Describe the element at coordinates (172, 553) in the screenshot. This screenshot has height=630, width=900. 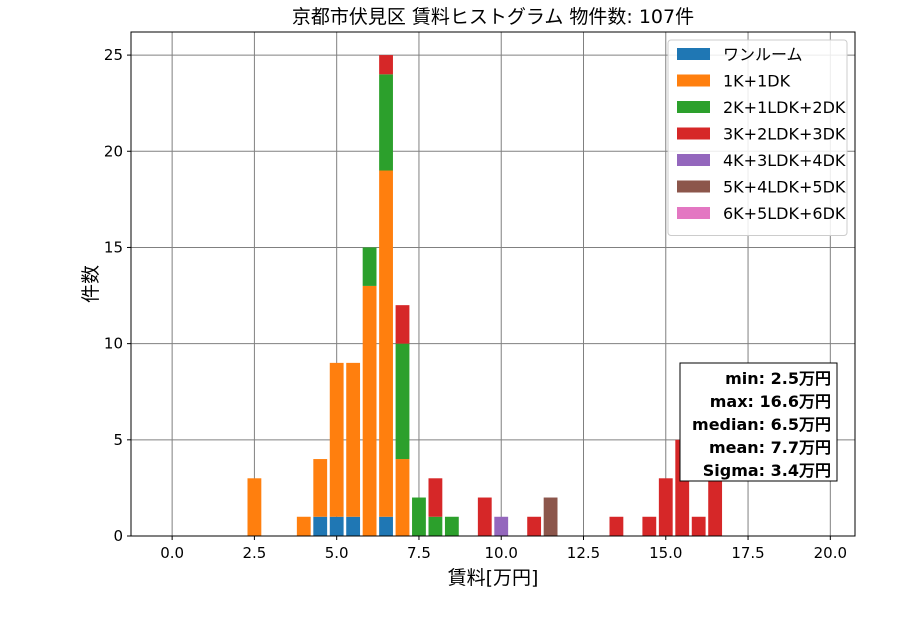
I see `x-tick-label: 0.0` at that location.